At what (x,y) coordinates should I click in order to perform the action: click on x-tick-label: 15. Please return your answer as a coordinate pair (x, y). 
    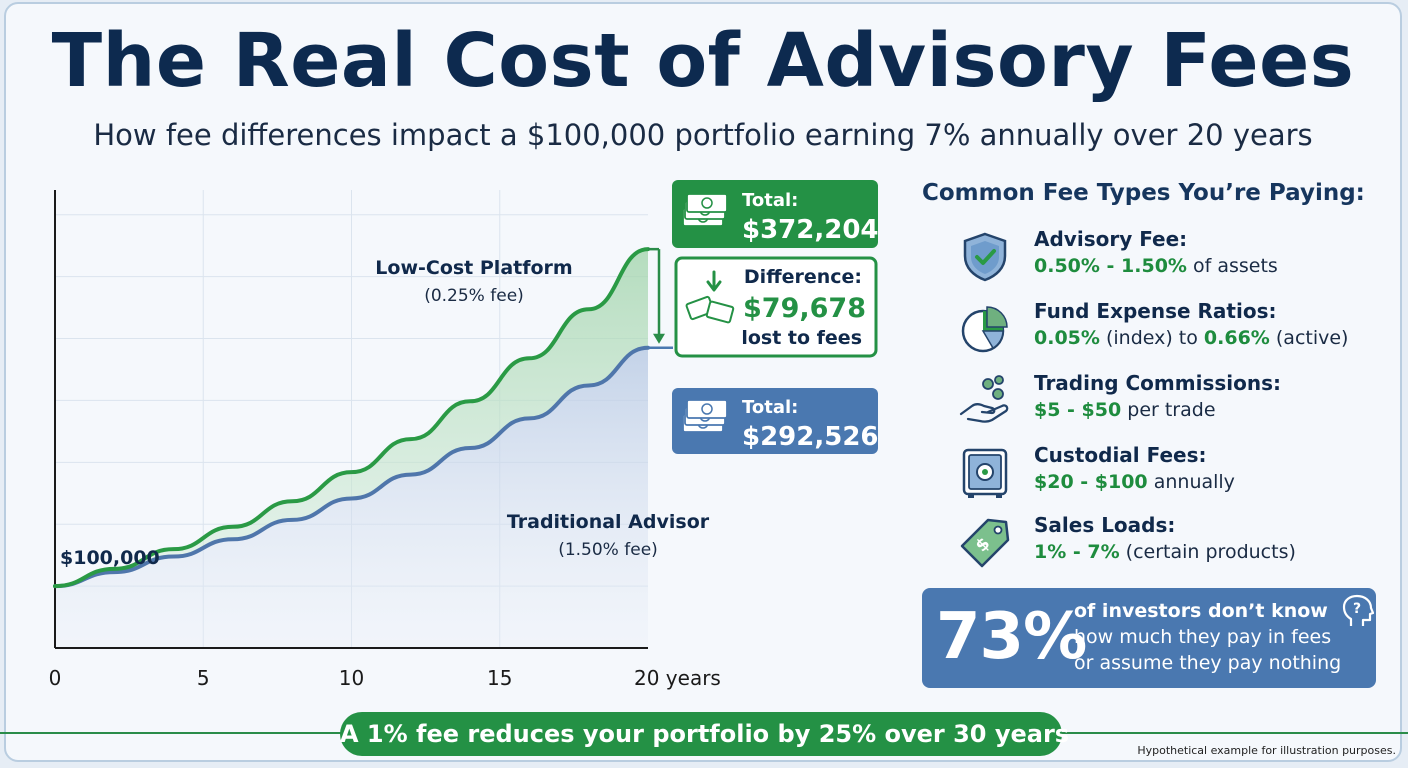
    Looking at the image, I should click on (499, 678).